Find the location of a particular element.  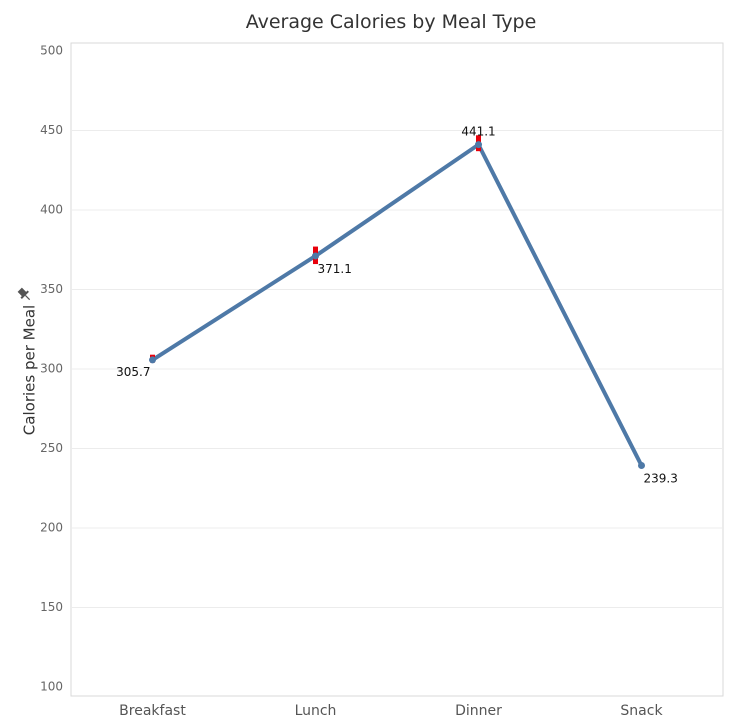

y-tick-label: 400 is located at coordinates (51, 210).